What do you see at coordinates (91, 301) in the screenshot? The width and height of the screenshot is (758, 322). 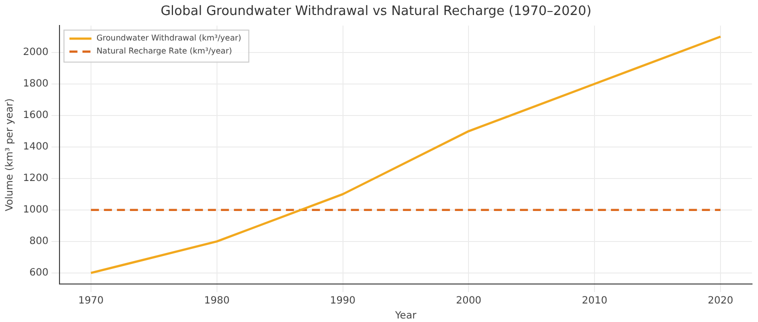 I see `x-tick-label: 1970` at bounding box center [91, 301].